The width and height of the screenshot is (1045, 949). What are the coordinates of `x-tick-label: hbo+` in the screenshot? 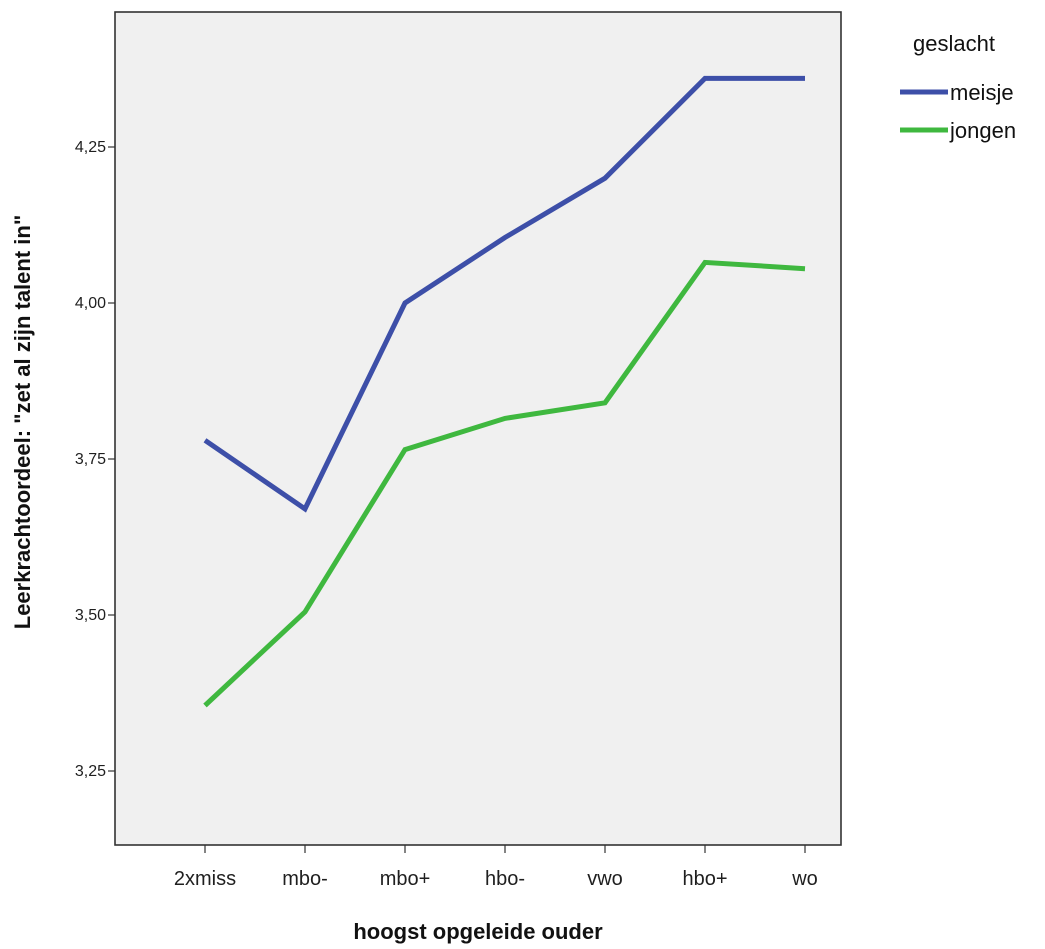 It's located at (704, 879).